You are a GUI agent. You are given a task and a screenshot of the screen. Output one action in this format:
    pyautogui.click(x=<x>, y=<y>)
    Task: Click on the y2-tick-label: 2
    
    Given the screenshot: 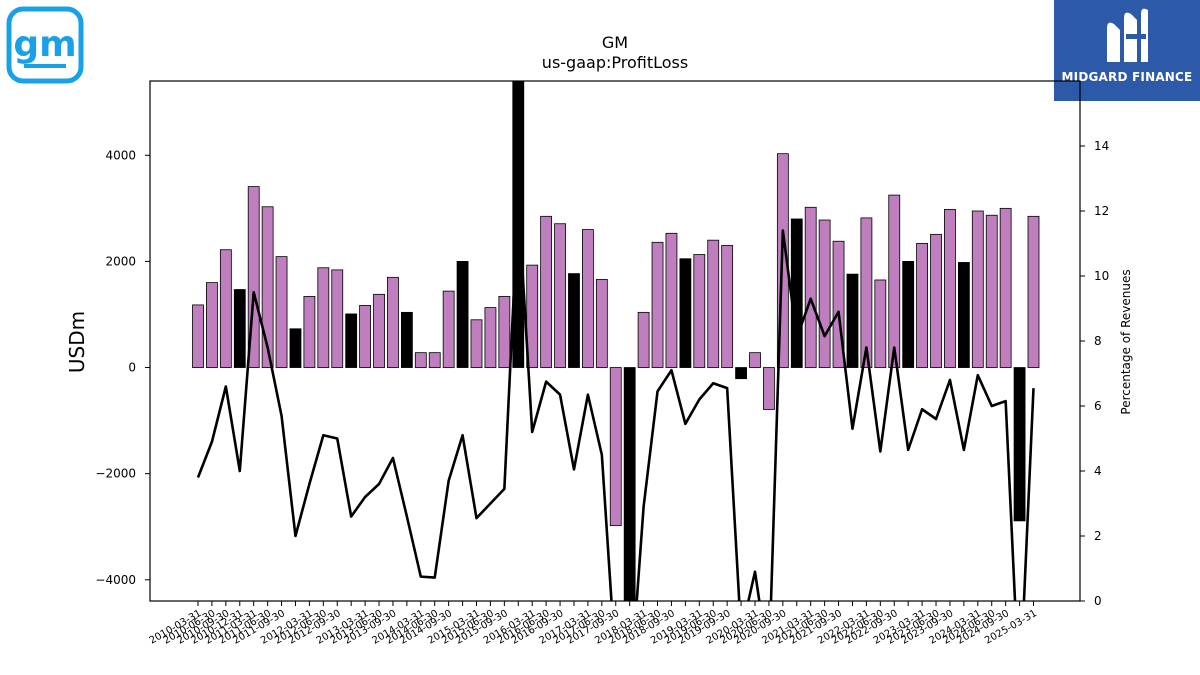 What is the action you would take?
    pyautogui.click(x=1098, y=536)
    